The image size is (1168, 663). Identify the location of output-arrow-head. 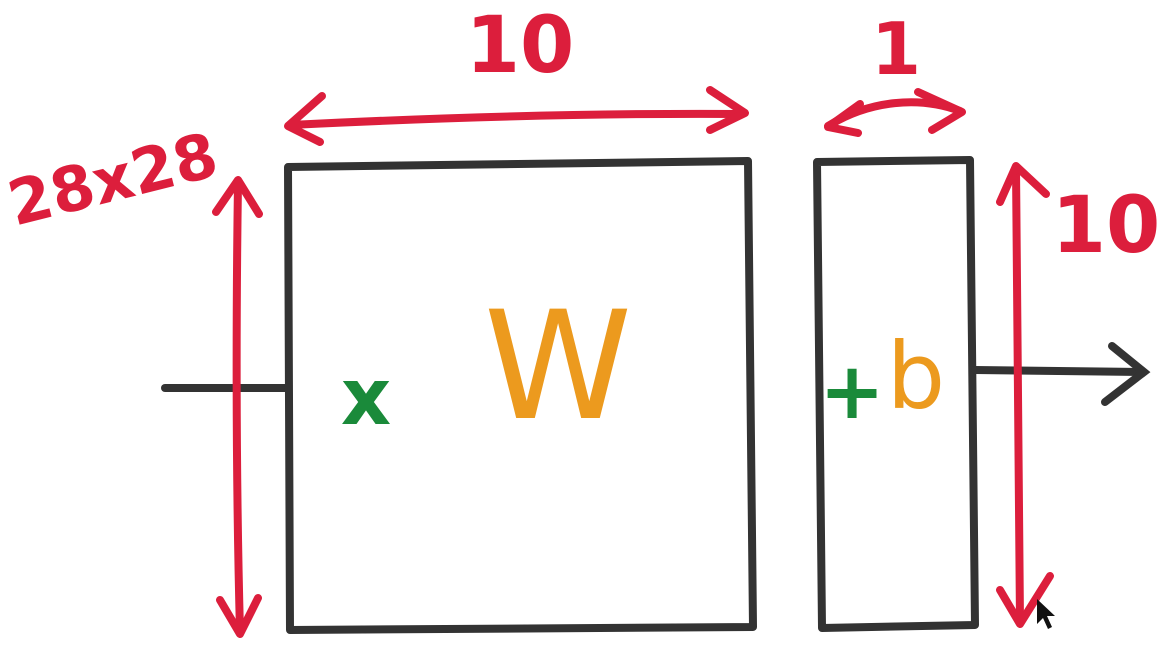
(1126, 374).